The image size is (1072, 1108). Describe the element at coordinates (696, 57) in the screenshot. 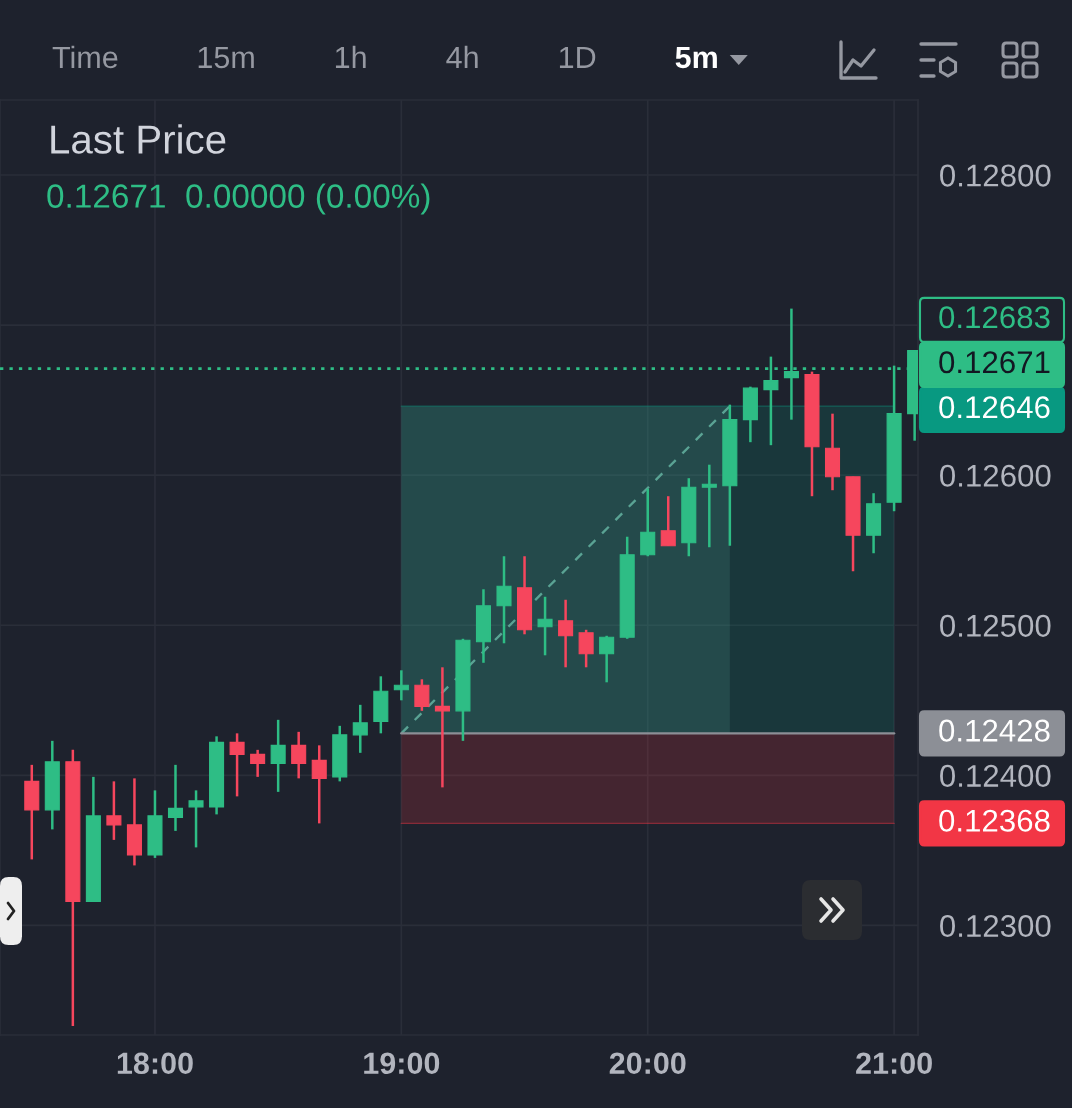

I see `text: 5m` at that location.